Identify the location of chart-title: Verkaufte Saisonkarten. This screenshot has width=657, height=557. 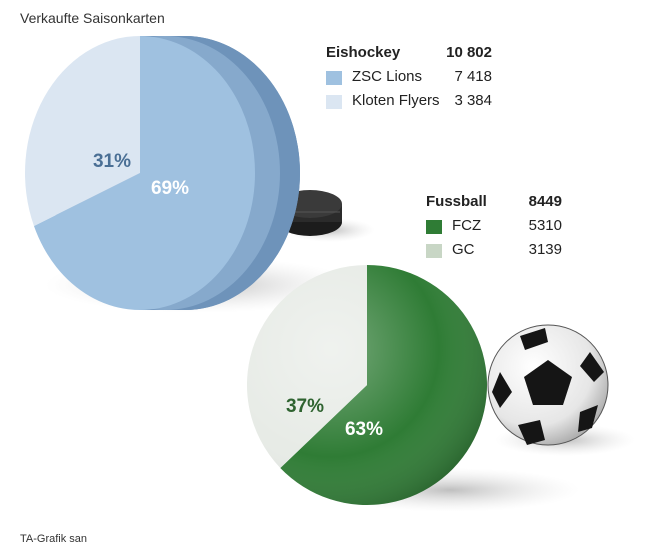
(92, 18).